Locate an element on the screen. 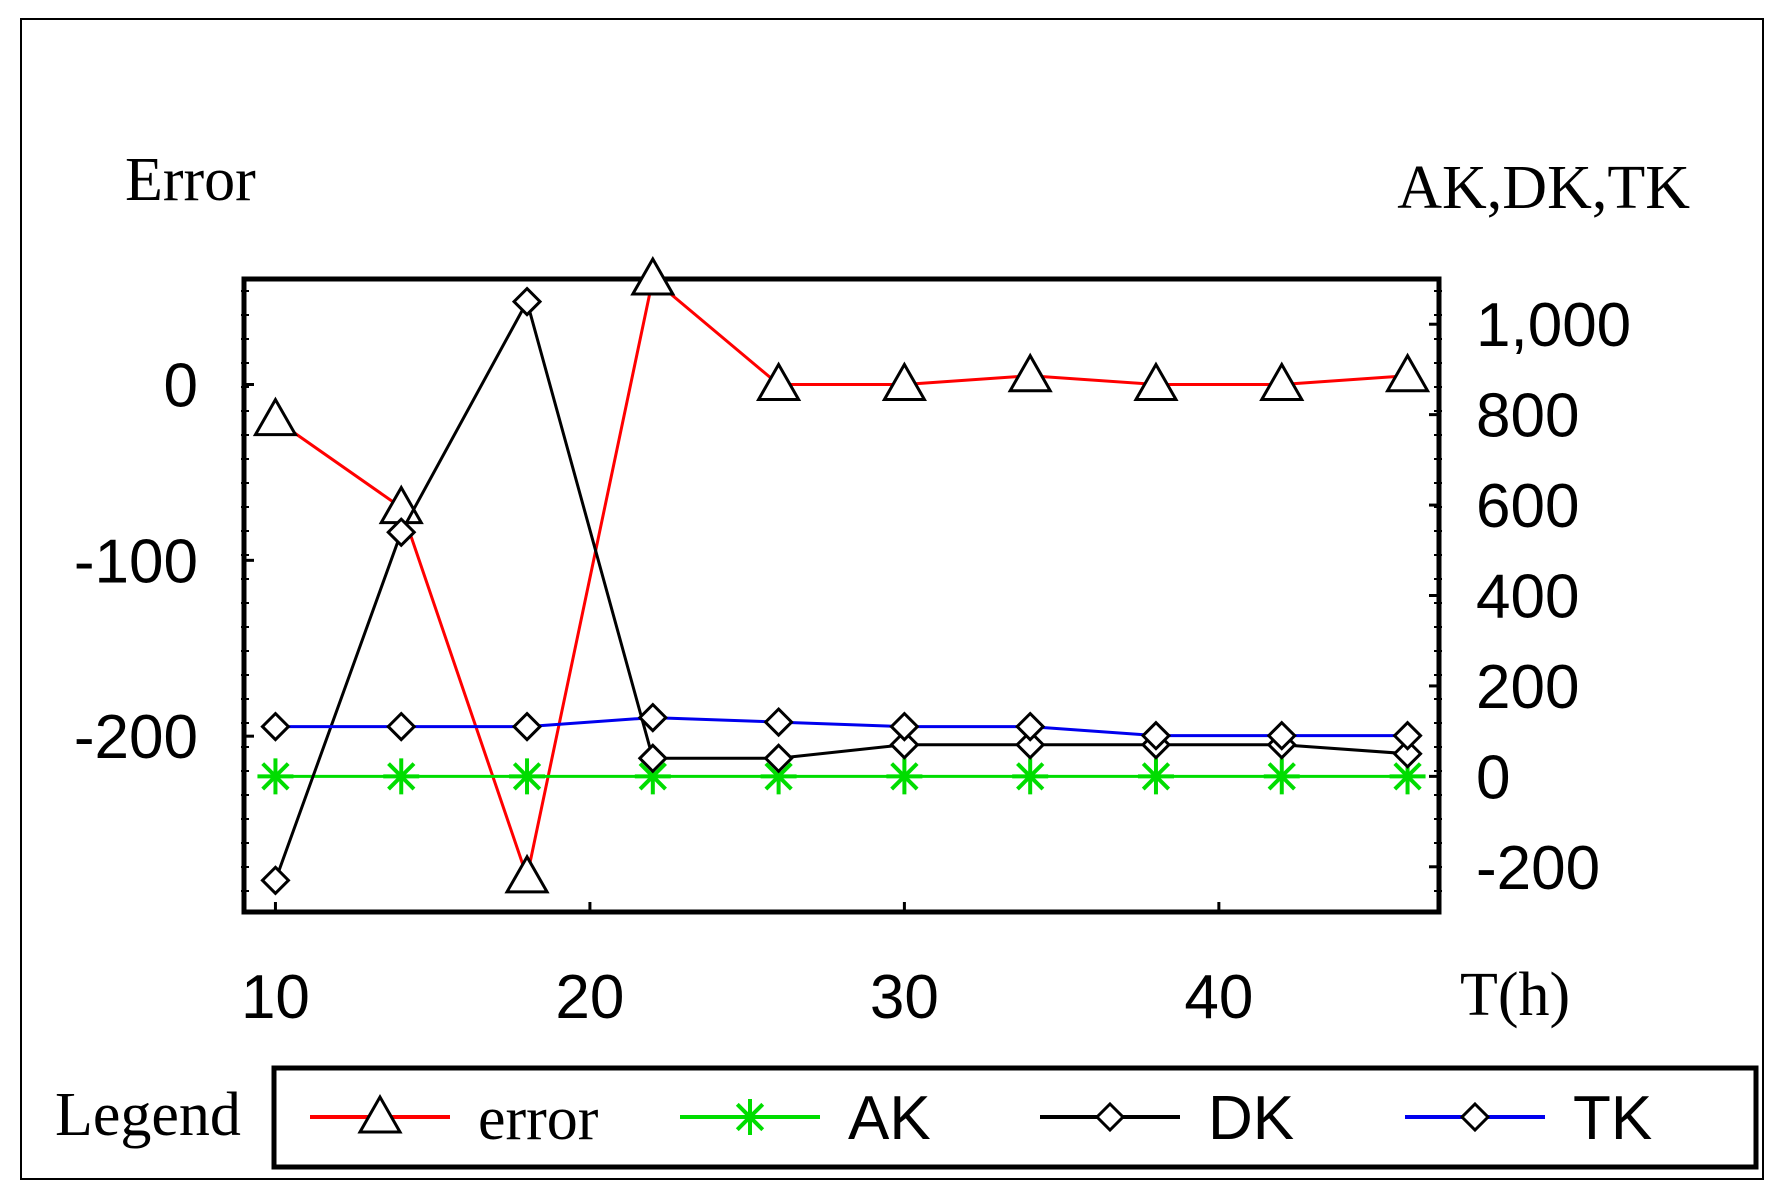 The width and height of the screenshot is (1786, 1200). legend-entry-DK: DK is located at coordinates (1167, 1118).